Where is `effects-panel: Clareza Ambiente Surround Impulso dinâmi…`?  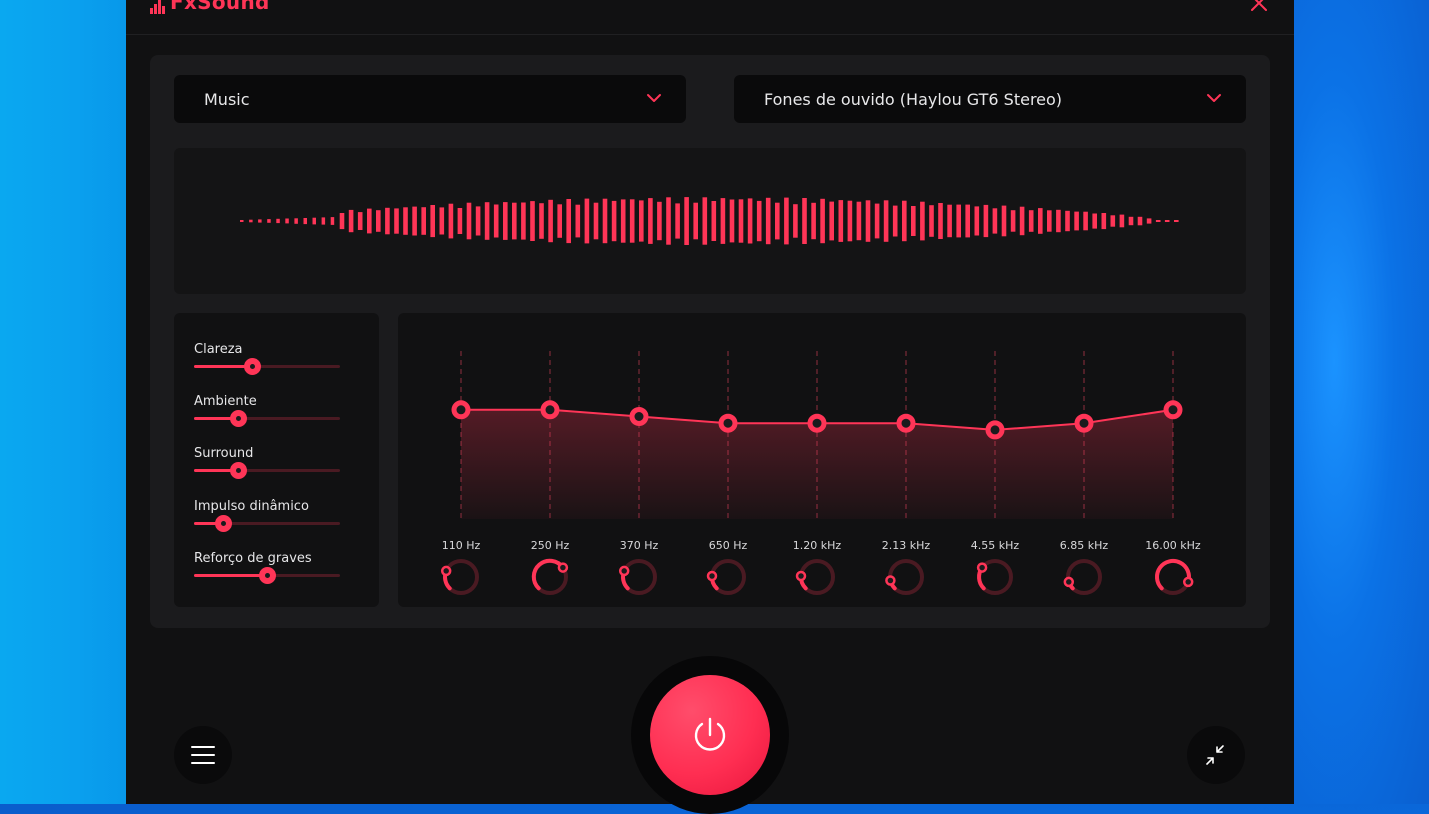
effects-panel: Clareza Ambiente Surround Impulso dinâmi… is located at coordinates (276, 460).